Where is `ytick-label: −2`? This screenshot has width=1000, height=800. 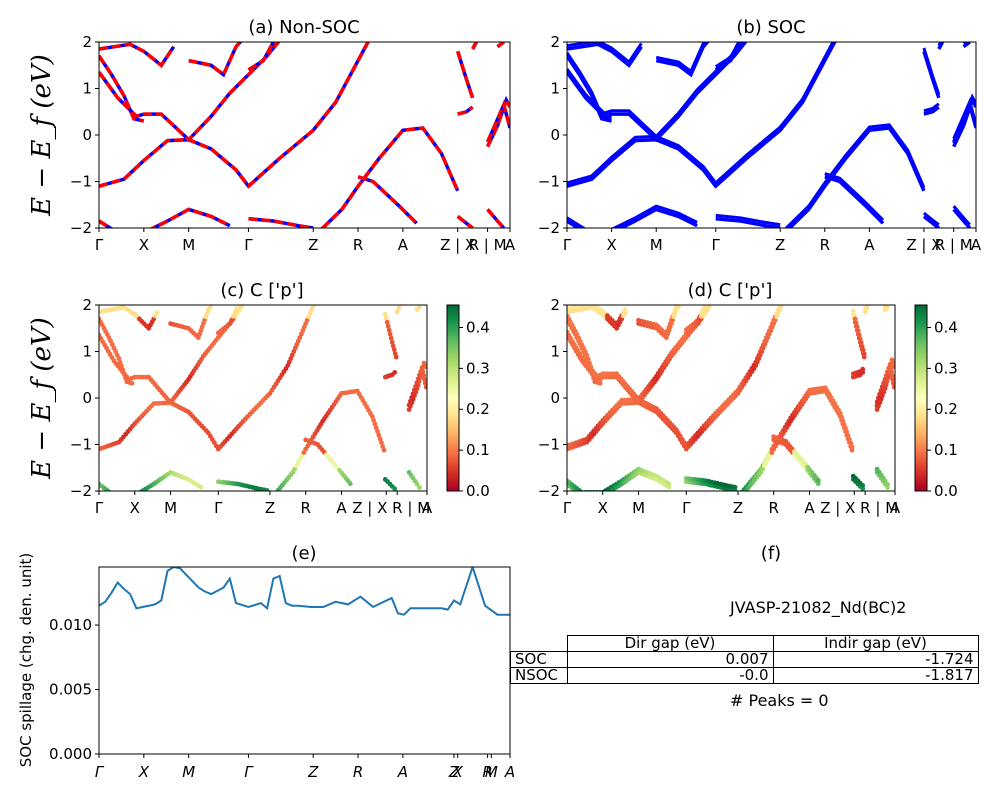 ytick-label: −2 is located at coordinates (81, 491).